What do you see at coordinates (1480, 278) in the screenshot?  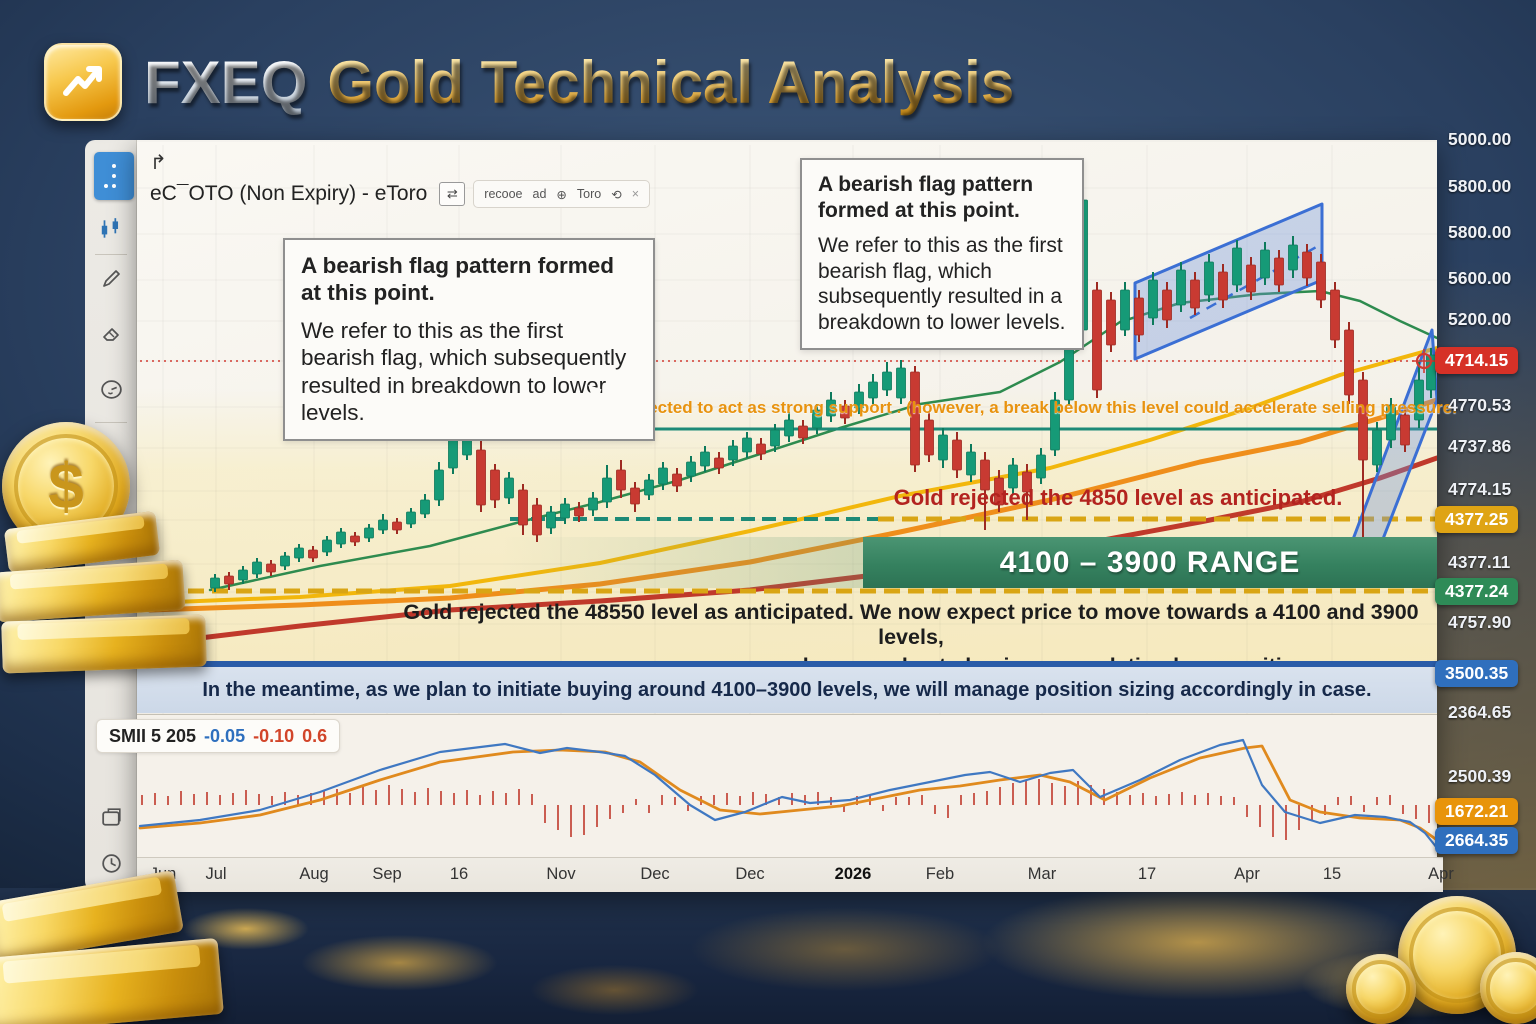 I see `price-axis-label: 5600.00` at bounding box center [1480, 278].